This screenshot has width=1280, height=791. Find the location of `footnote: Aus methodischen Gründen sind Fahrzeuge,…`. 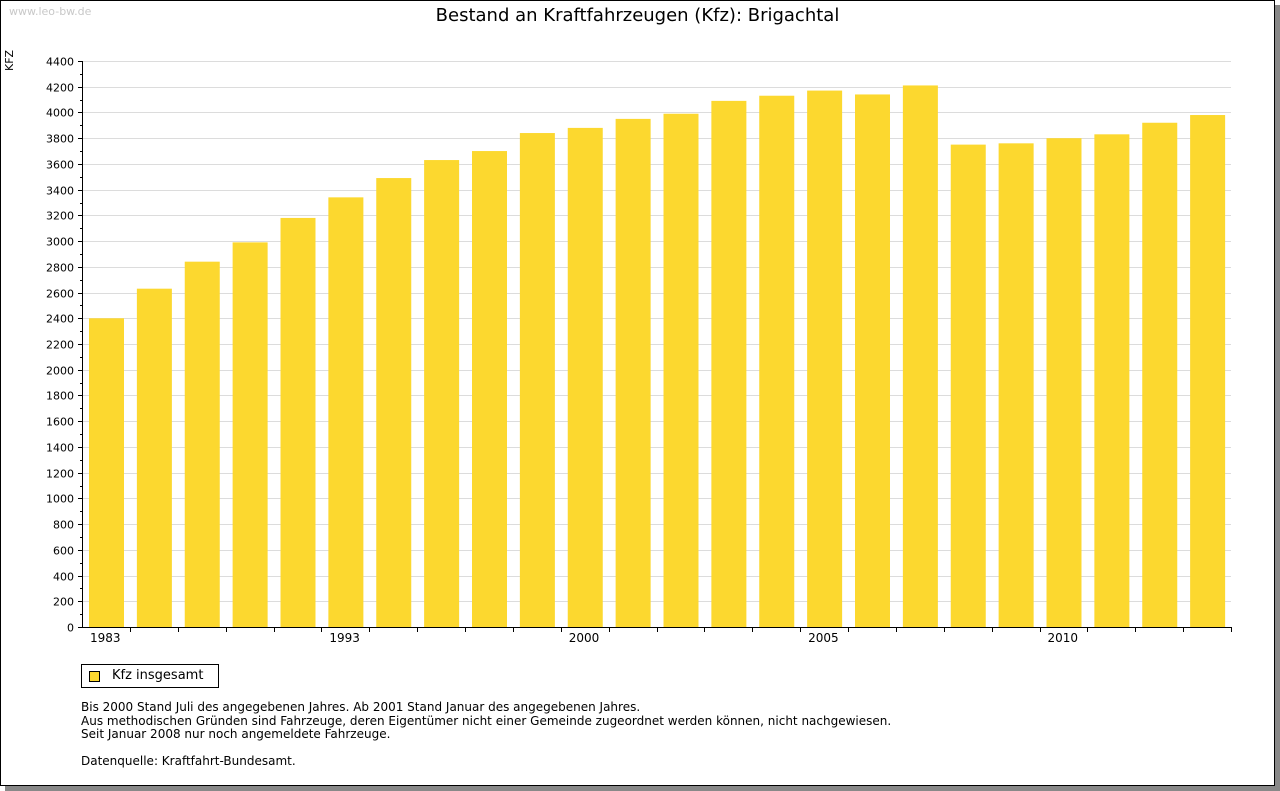

footnote: Aus methodischen Gründen sind Fahrzeuge,… is located at coordinates (486, 720).